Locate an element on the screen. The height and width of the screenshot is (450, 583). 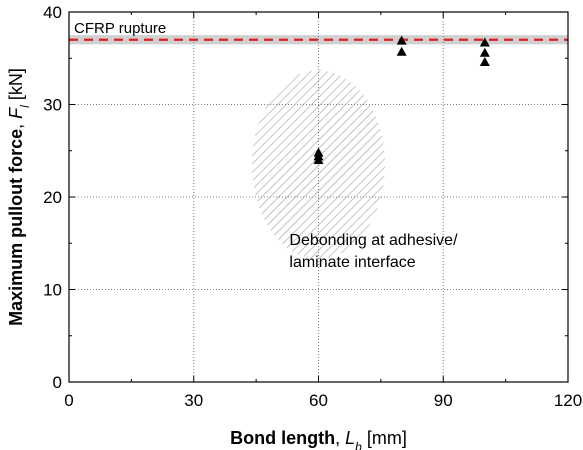
y-tick-label: 0 is located at coordinates (57, 382).